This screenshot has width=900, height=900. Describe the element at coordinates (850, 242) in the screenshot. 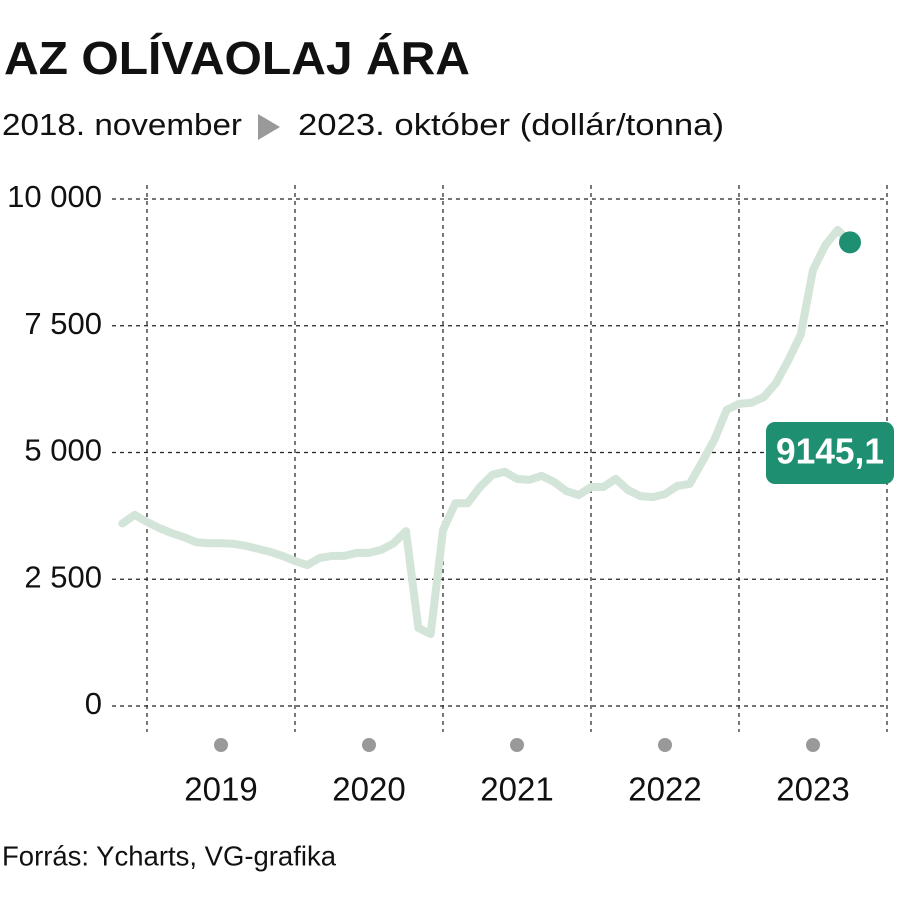

I see `last-point` at that location.